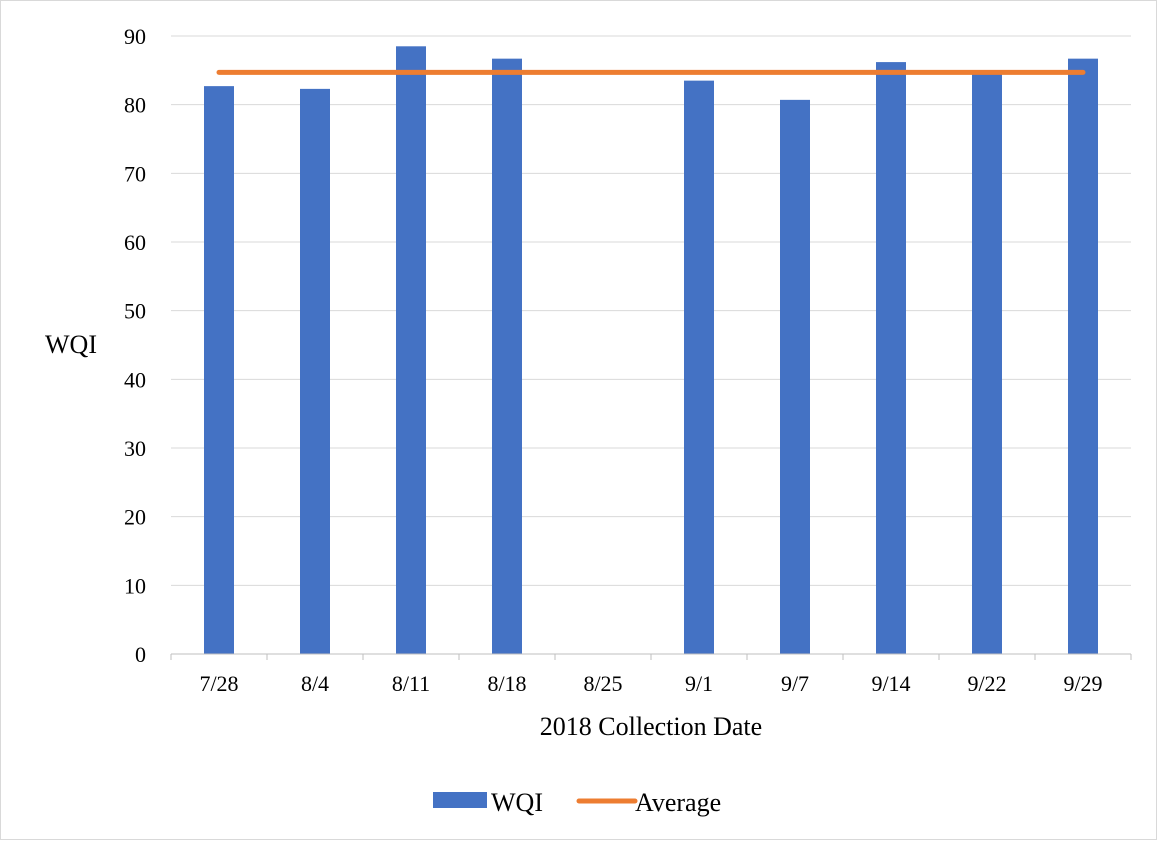 The image size is (1157, 841). I want to click on y-tick-label: 70, so click(135, 173).